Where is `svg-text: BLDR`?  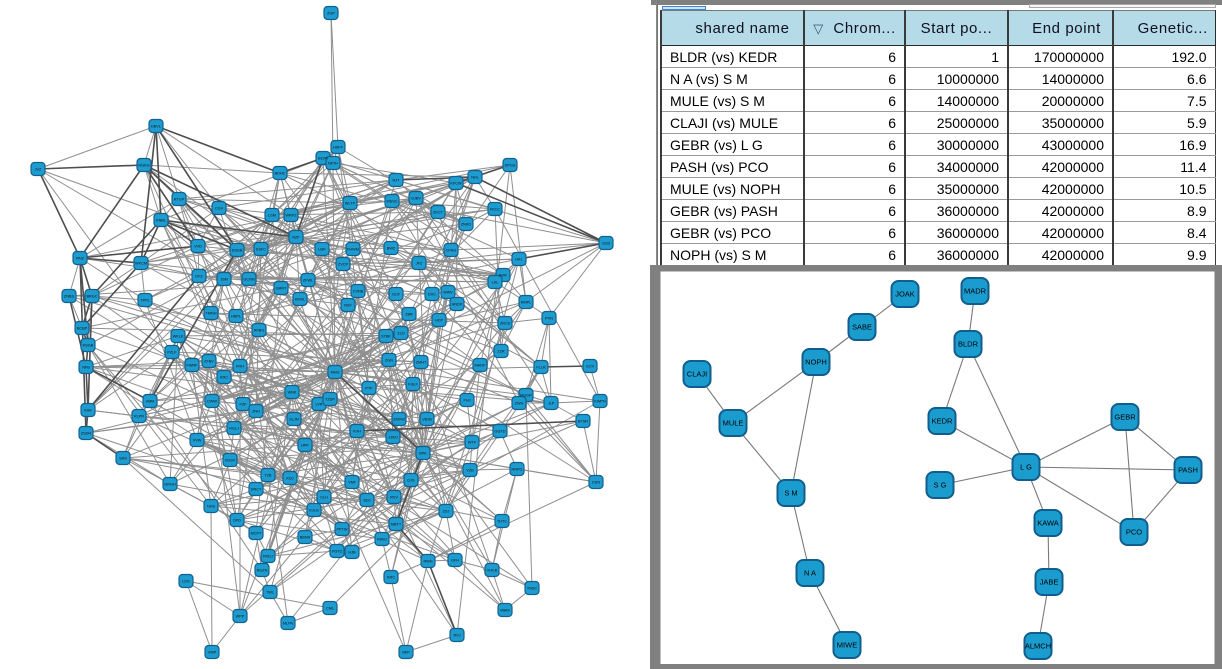
svg-text: BLDR is located at coordinates (968, 344).